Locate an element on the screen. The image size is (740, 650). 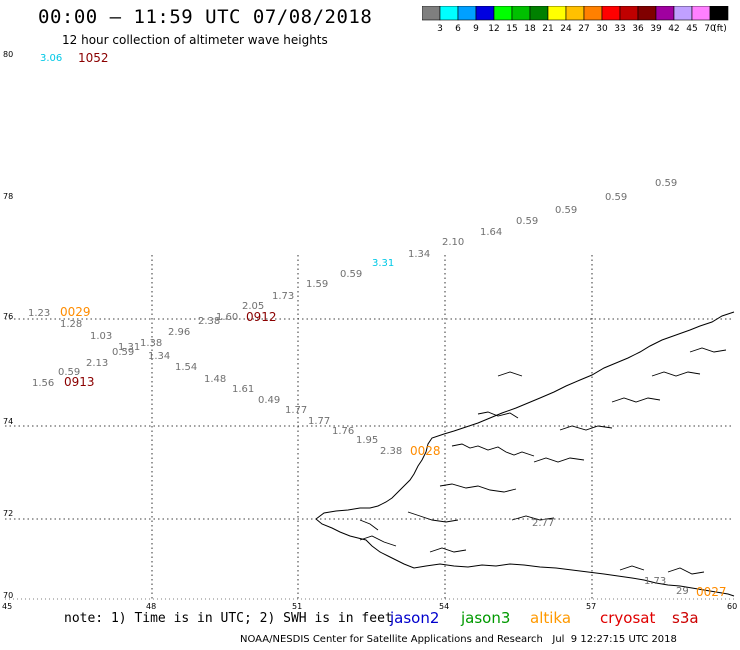
color-legend-label: 15 is located at coordinates (511, 29).